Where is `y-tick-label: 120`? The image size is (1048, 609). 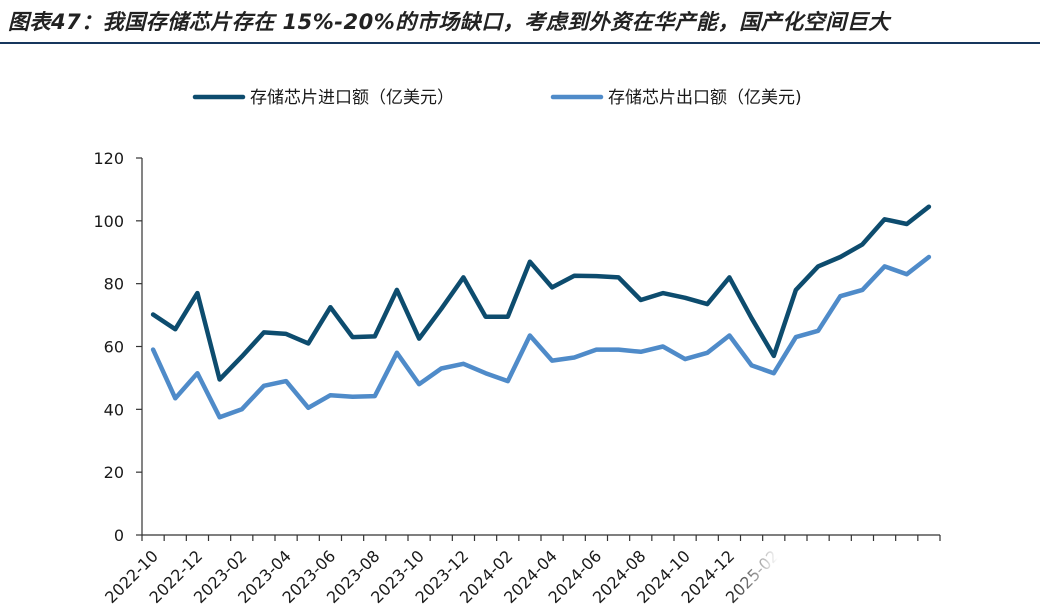 y-tick-label: 120 is located at coordinates (108, 158).